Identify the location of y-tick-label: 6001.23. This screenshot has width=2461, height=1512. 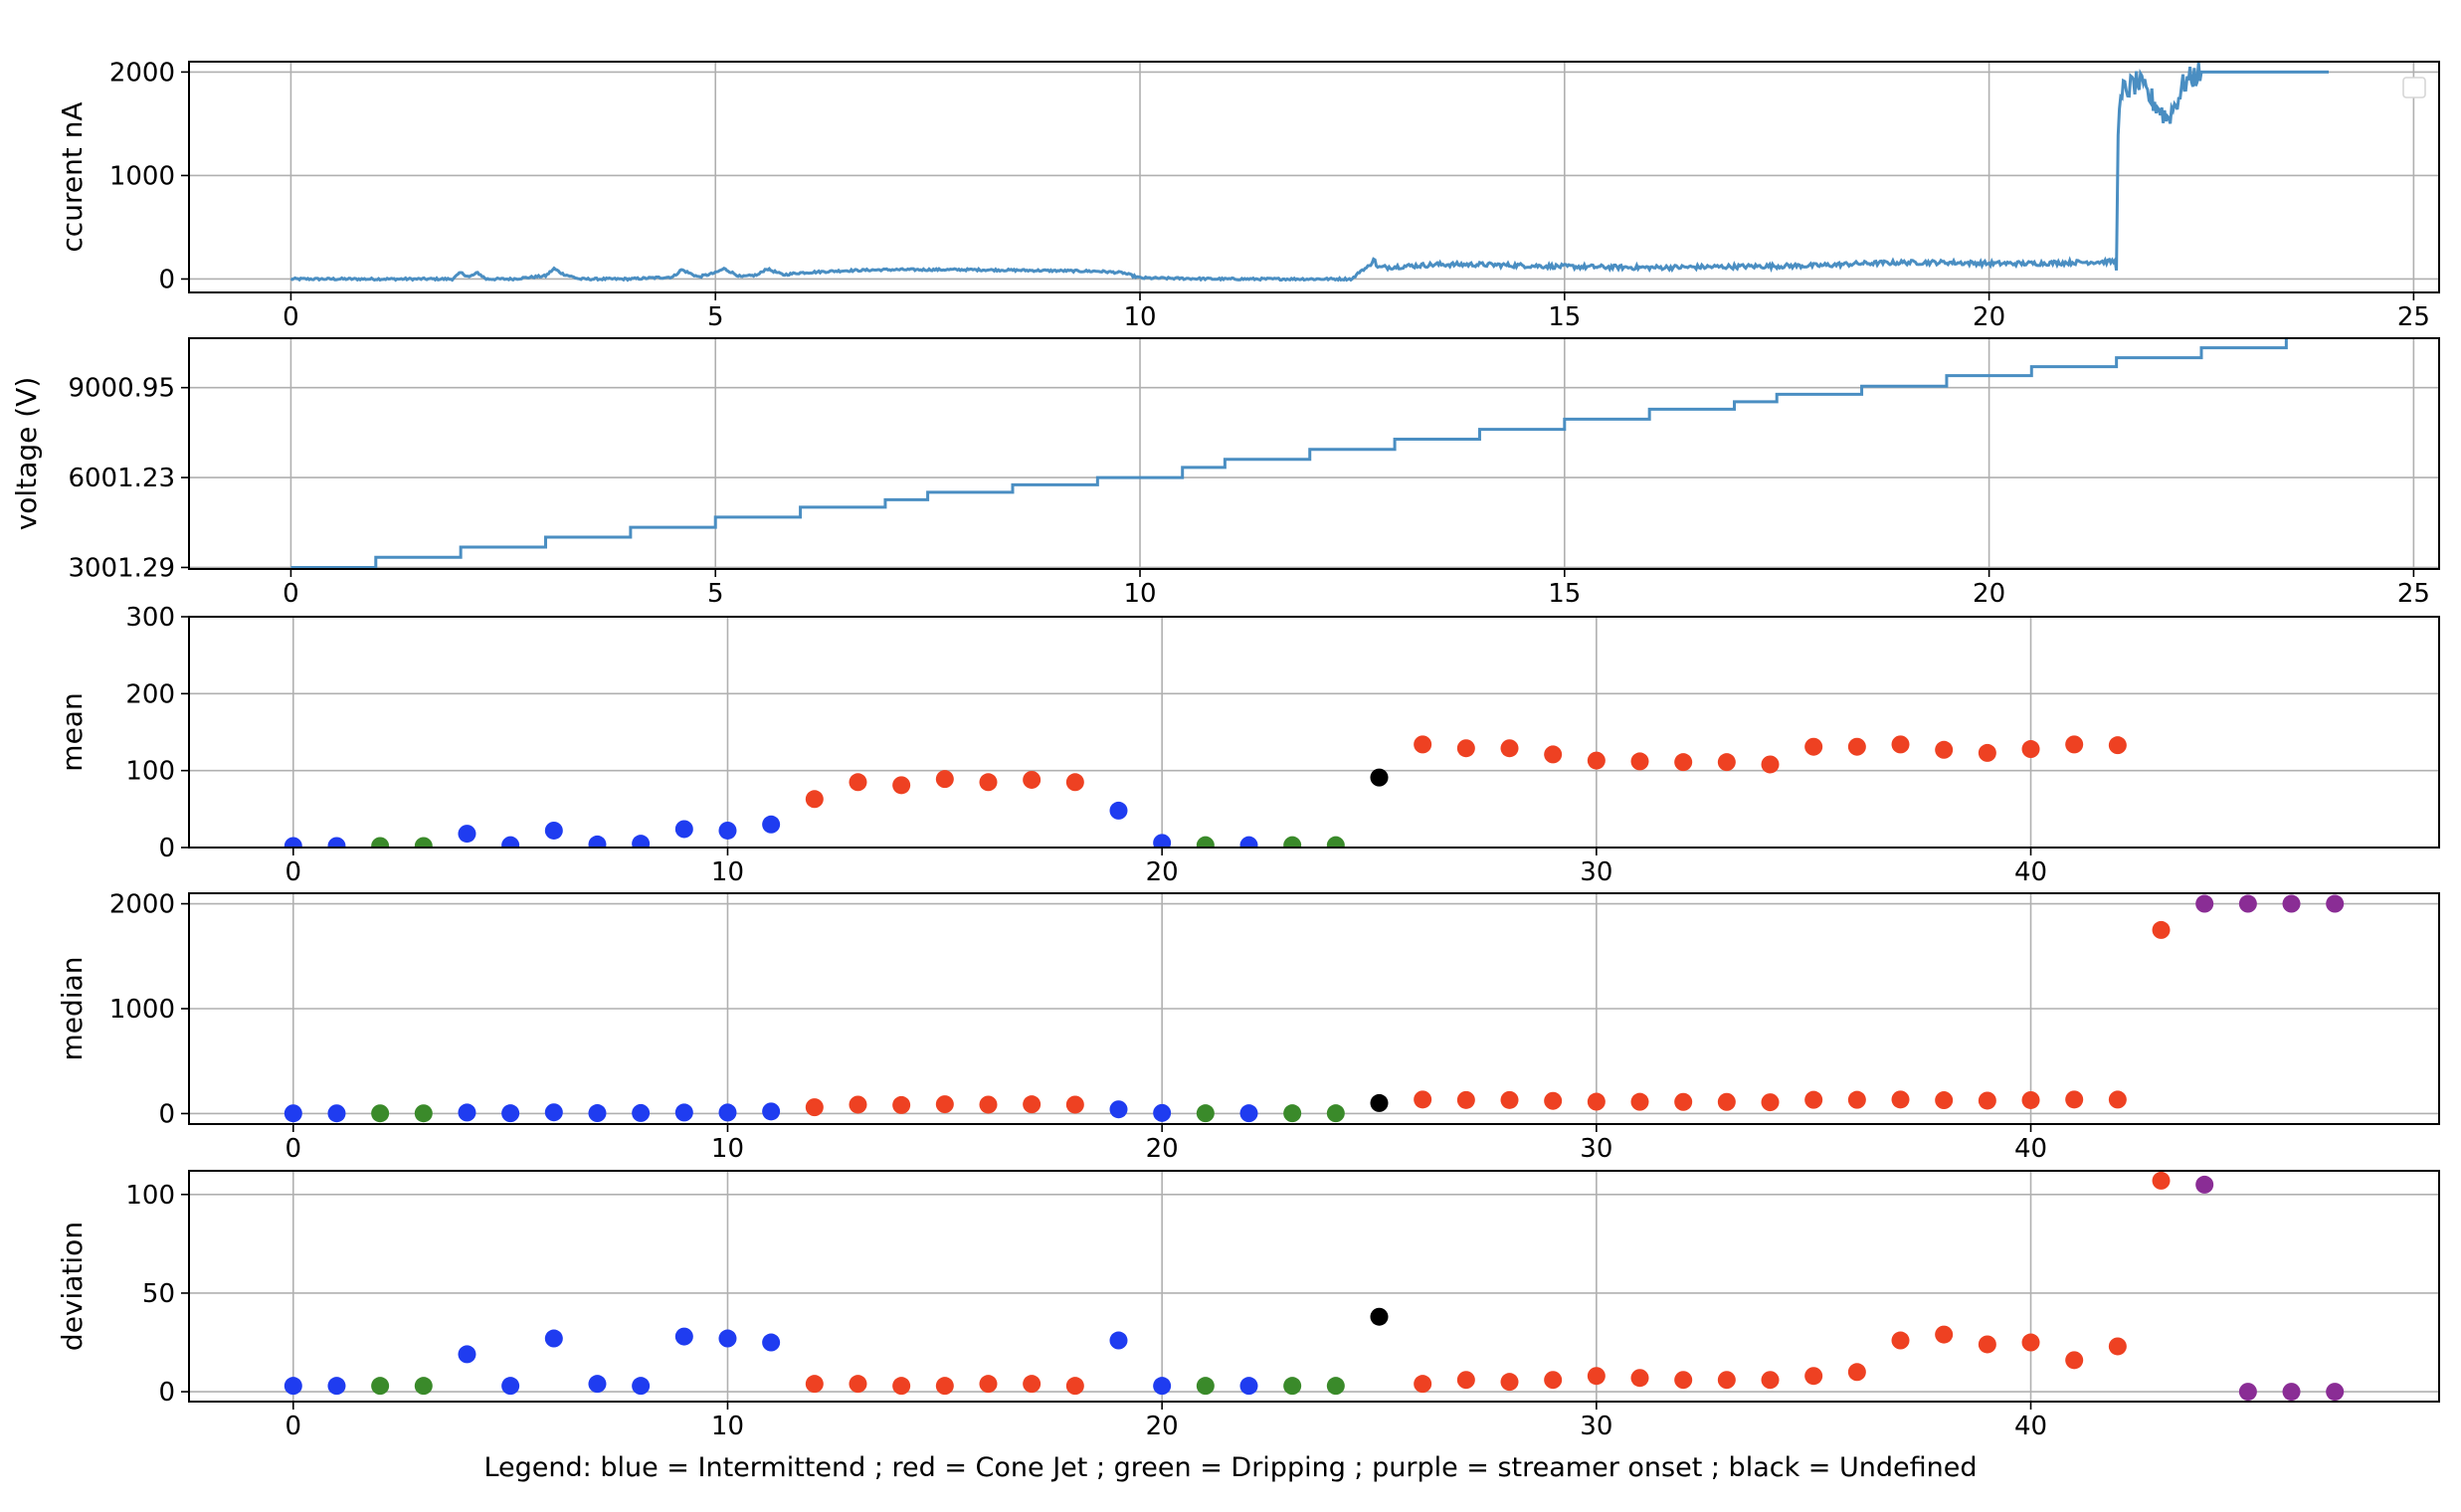
(121, 479).